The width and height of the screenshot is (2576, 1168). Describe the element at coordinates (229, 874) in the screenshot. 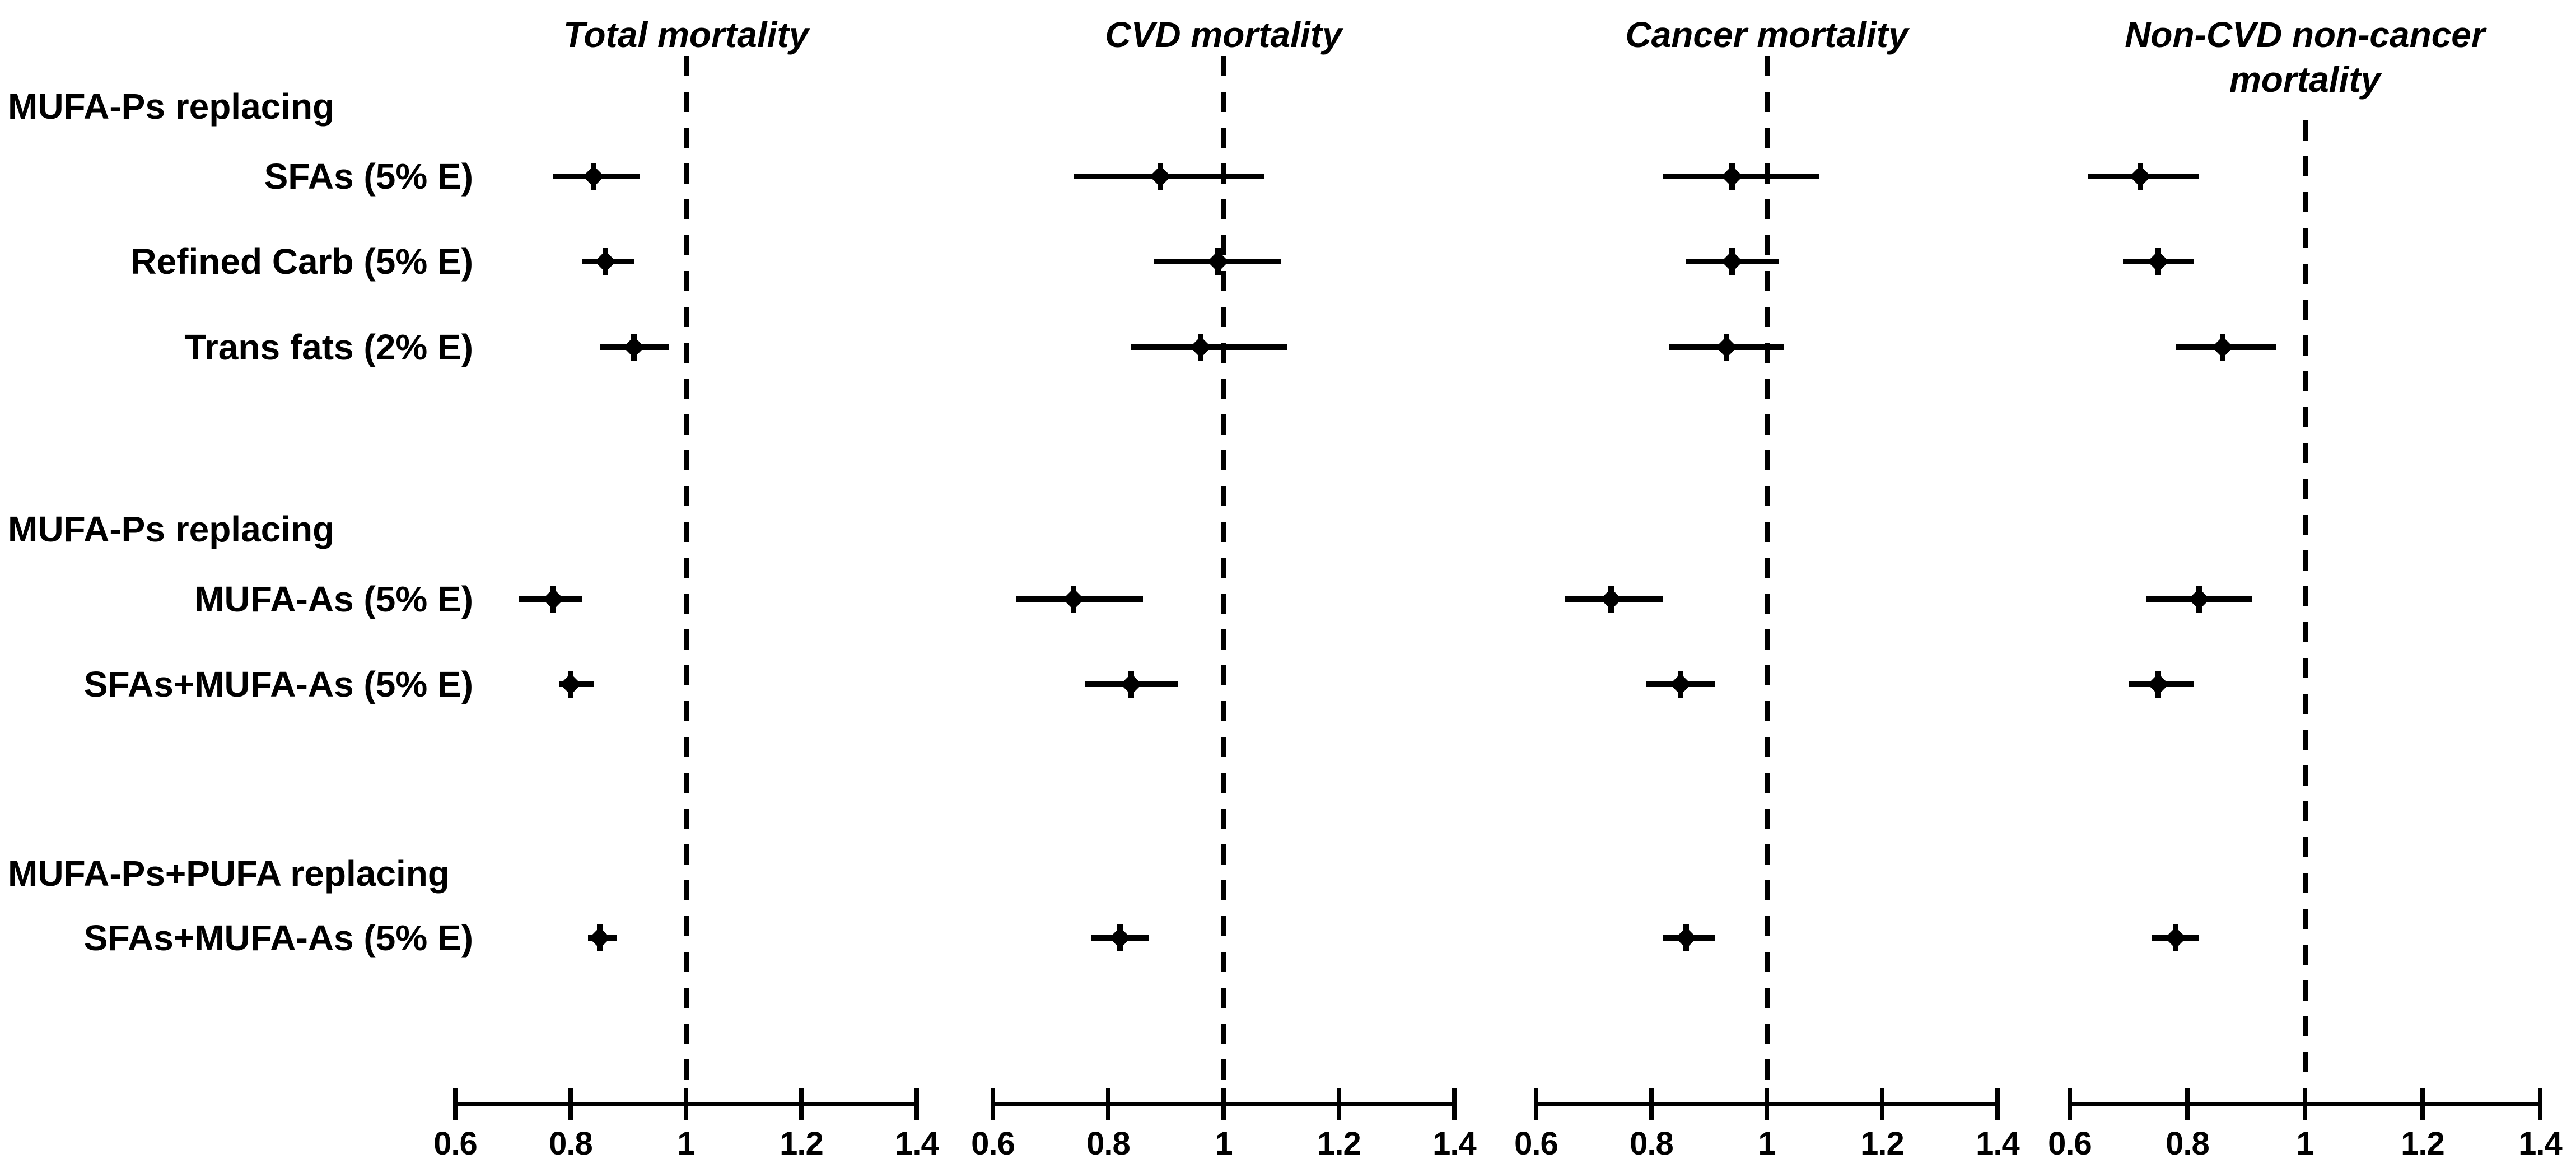

I see `group-header: MUFA-Ps+PUFA replacing` at that location.